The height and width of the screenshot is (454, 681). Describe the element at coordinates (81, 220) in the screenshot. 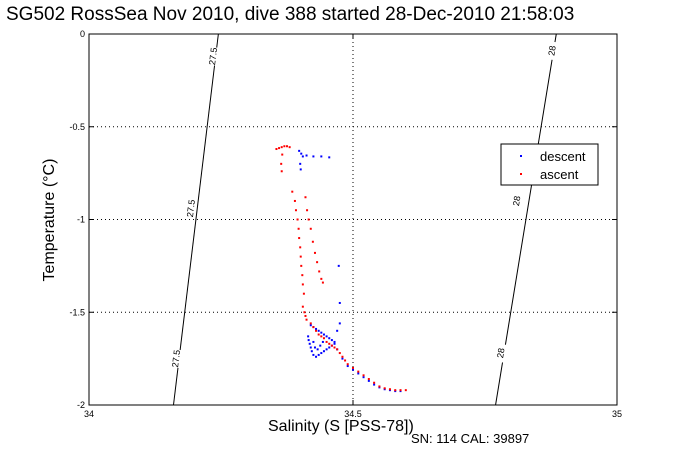

I see `y-tick-label: -1` at that location.